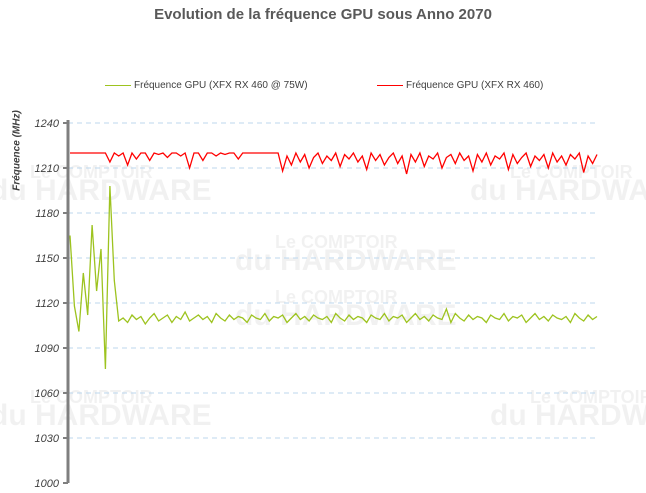 Image resolution: width=646 pixels, height=493 pixels. Describe the element at coordinates (118, 85) in the screenshot. I see `legend-swatch-green` at that location.